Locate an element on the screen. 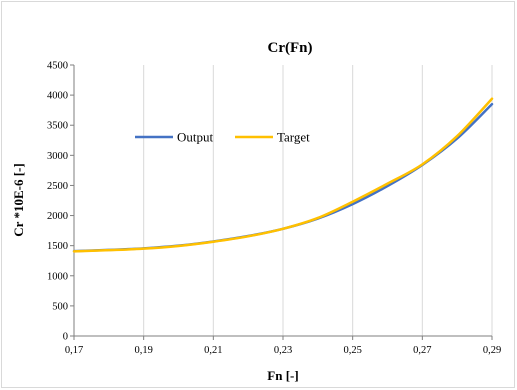  x-tick-labels: 0,17 0,19 0,21 0,23 0,25 0,27 0,29 is located at coordinates (283, 350).